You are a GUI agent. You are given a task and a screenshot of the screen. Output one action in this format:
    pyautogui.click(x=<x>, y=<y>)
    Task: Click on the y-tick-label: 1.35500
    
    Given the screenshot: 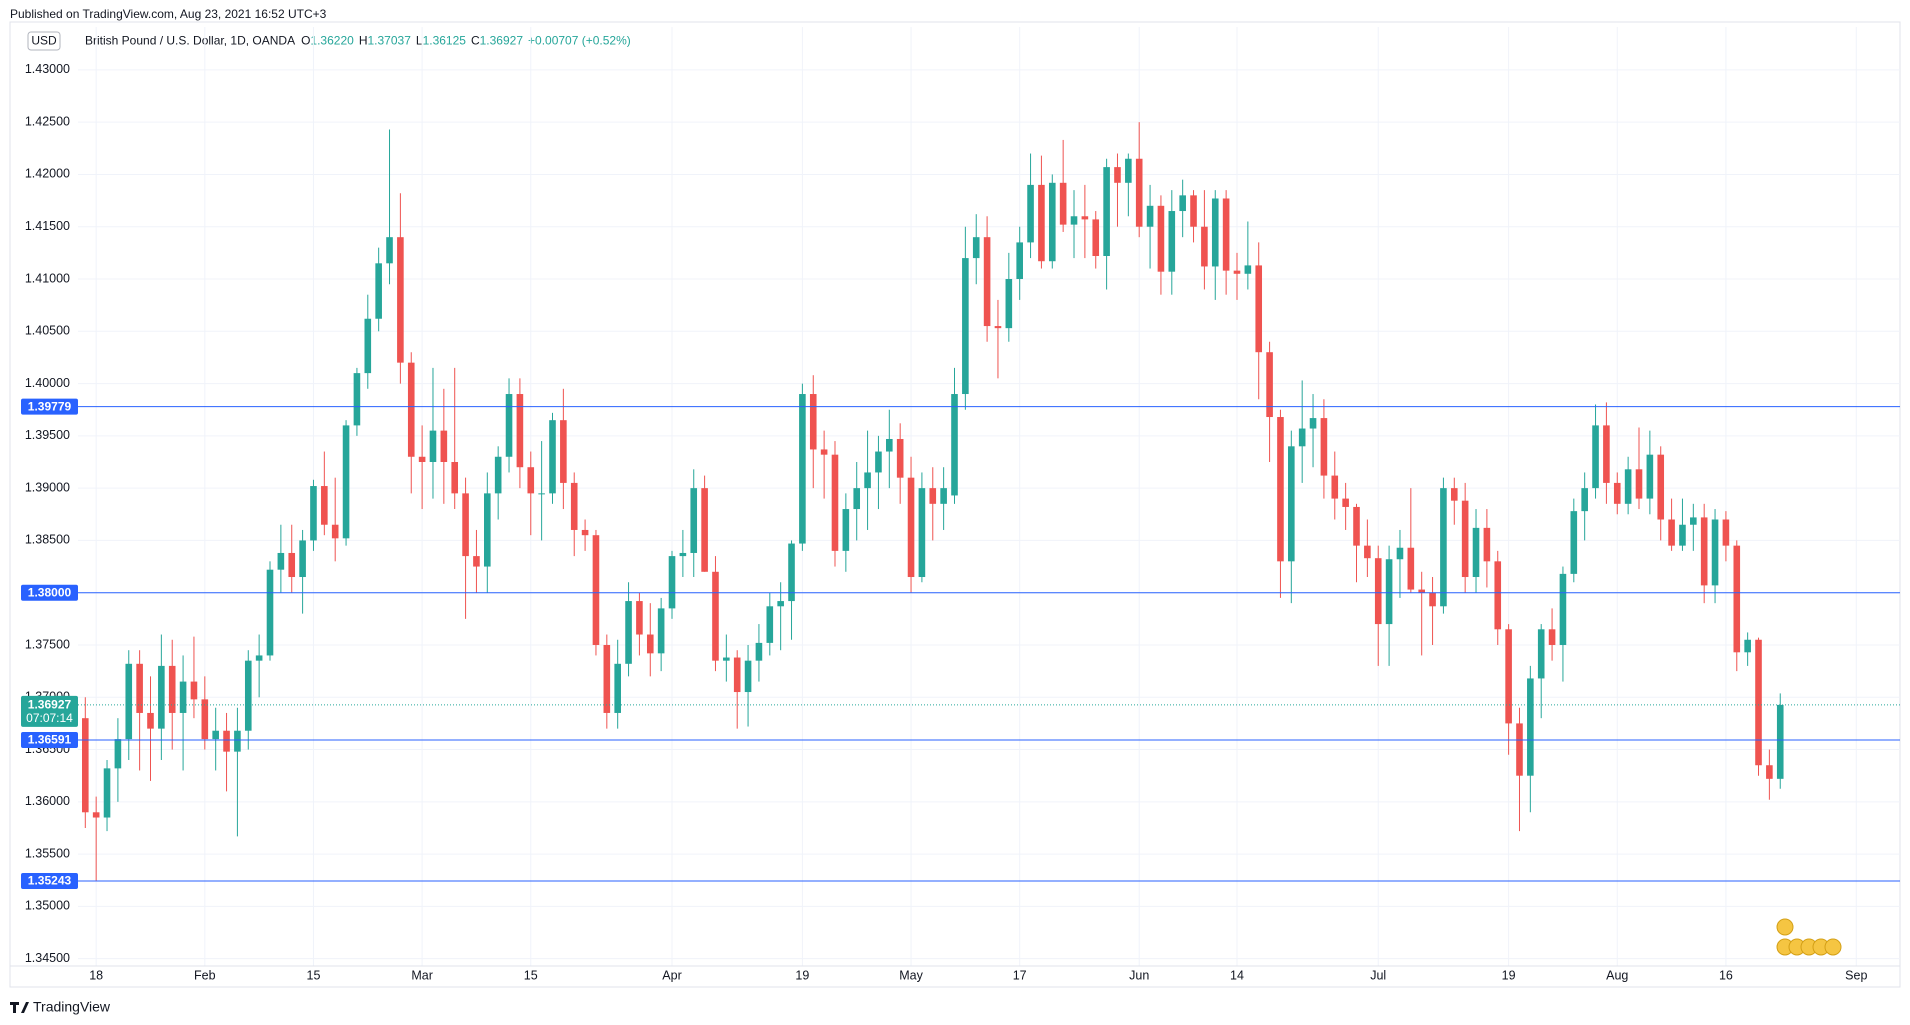 What is the action you would take?
    pyautogui.click(x=47, y=853)
    